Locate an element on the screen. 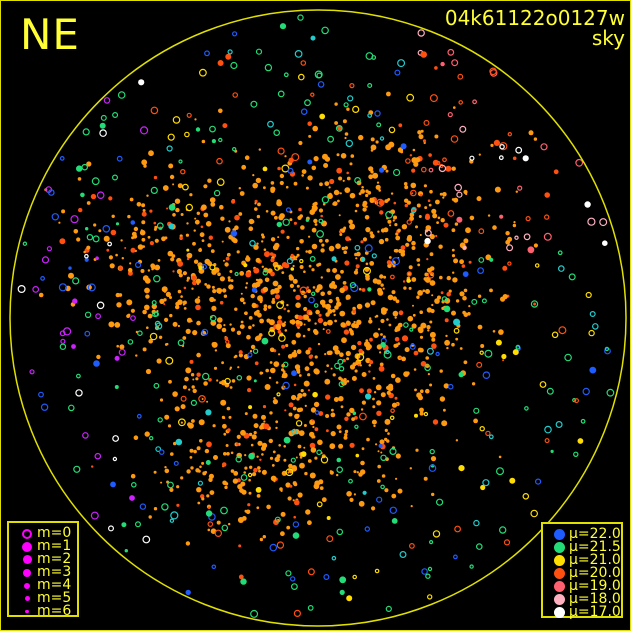  magnitude-label: m=5 is located at coordinates (54, 598).